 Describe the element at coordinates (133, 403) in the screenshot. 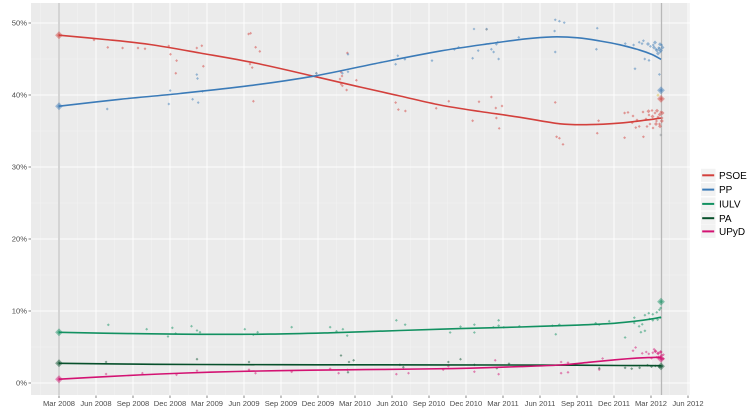

I see `svg-text: Sep 2008` at that location.